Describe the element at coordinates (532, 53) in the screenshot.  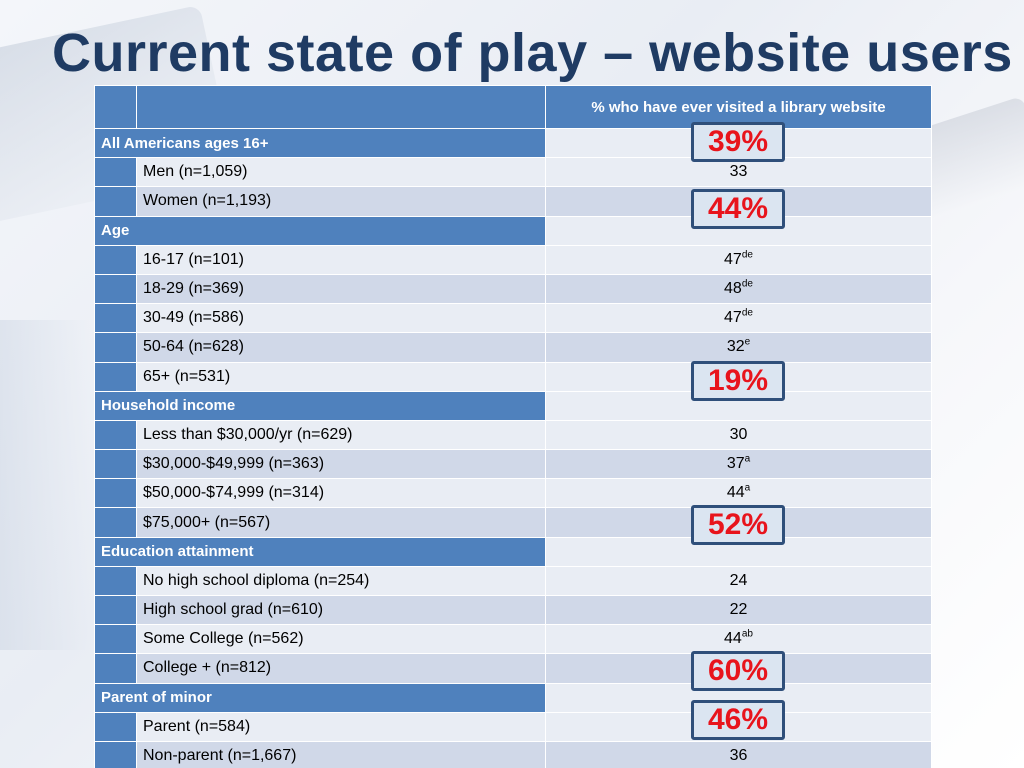
I see `slide-title: Current state of play – website users` at that location.